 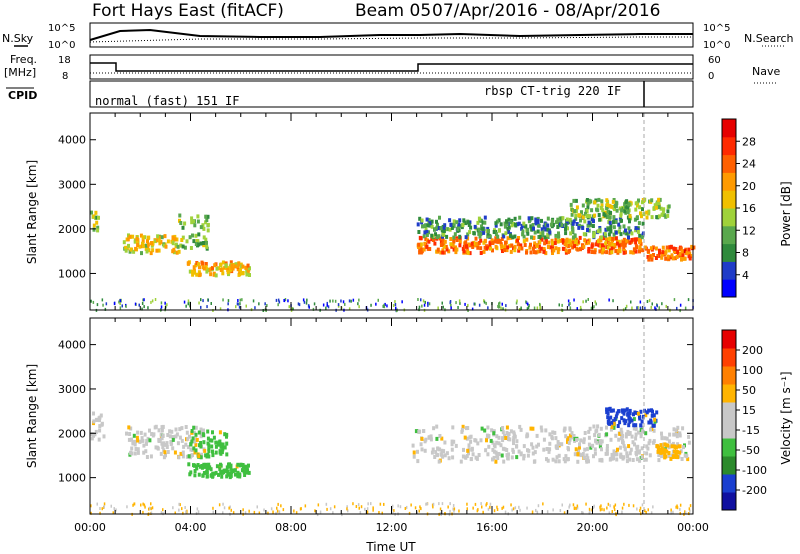 I want to click on nsearch-series, so click(x=391, y=39).